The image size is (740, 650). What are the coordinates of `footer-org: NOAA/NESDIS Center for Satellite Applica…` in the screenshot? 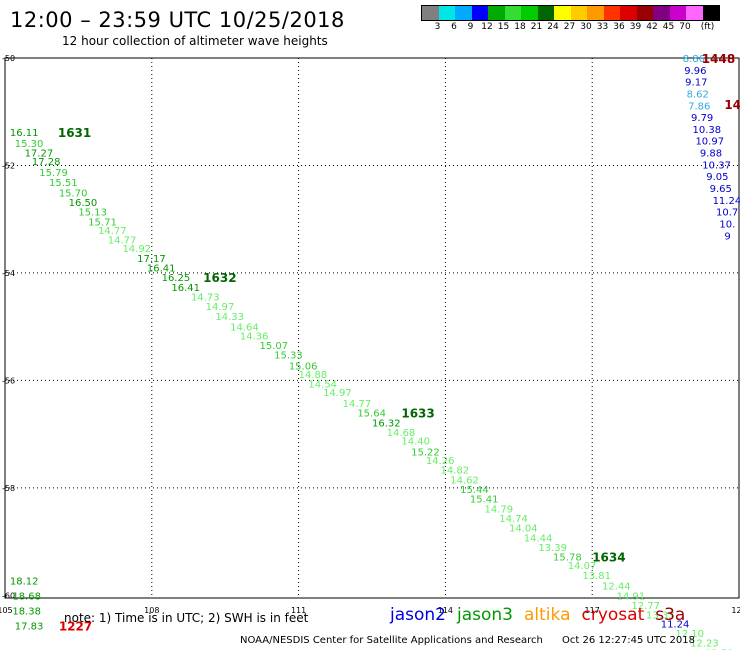 It's located at (391, 640).